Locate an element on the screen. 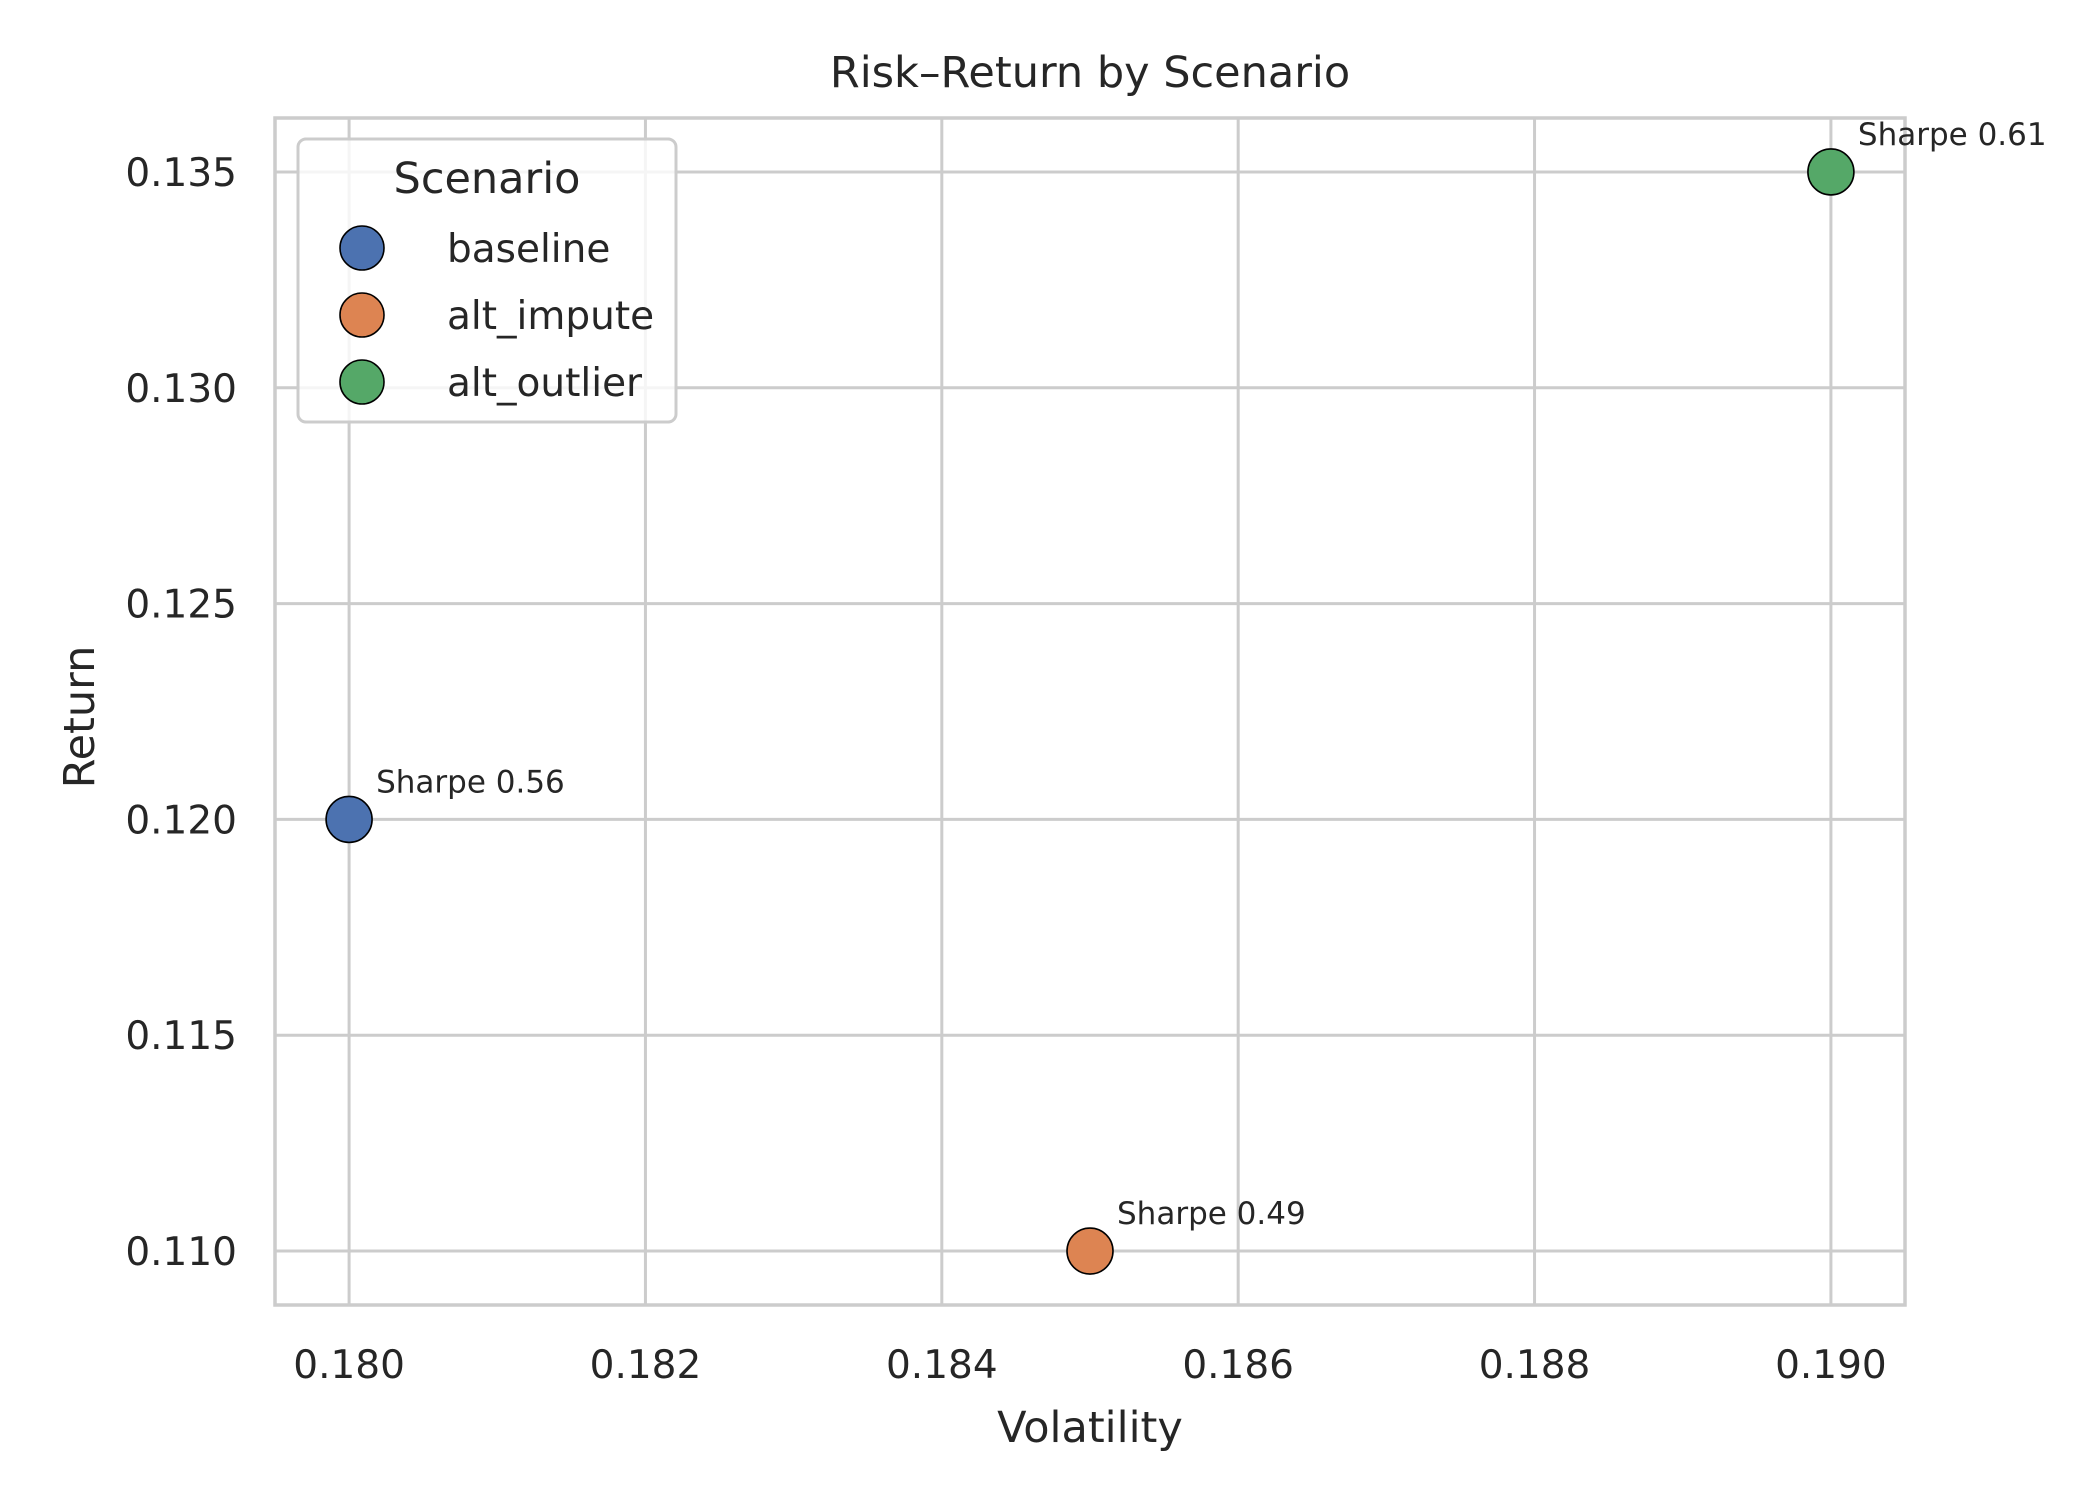 The height and width of the screenshot is (1500, 2100). legend-marker-baseline is located at coordinates (362, 248).